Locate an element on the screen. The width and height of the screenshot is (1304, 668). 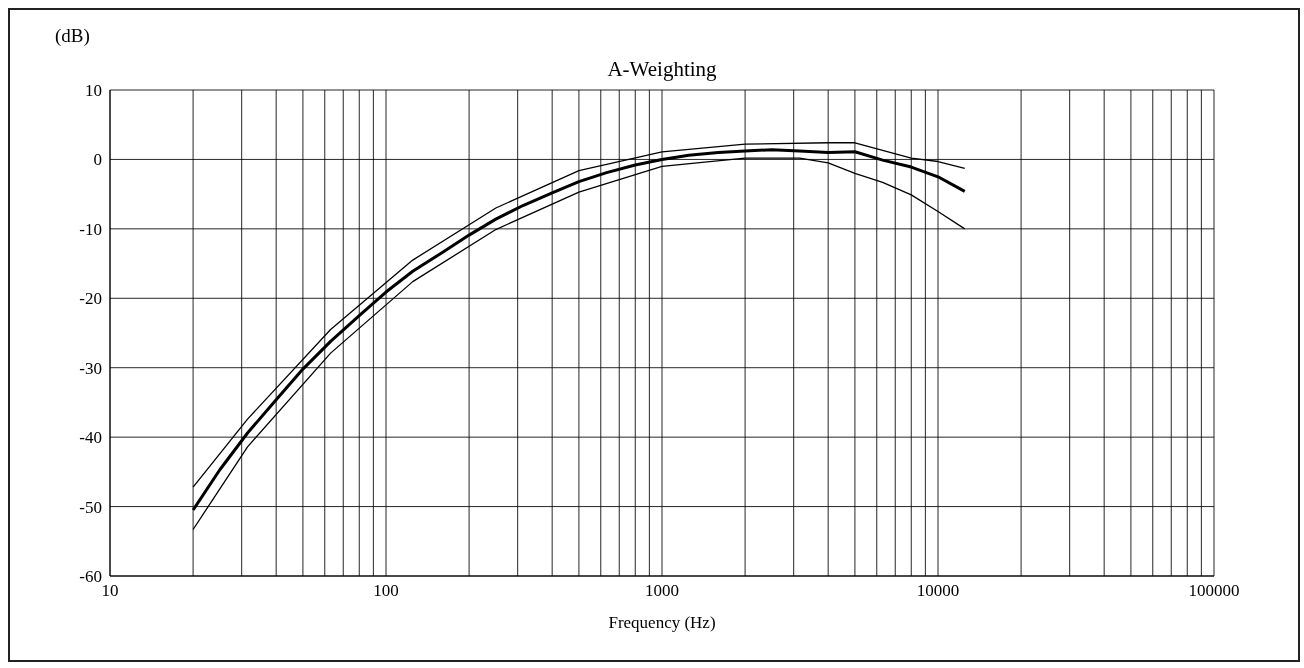
x-tick-label: 1000 is located at coordinates (662, 591).